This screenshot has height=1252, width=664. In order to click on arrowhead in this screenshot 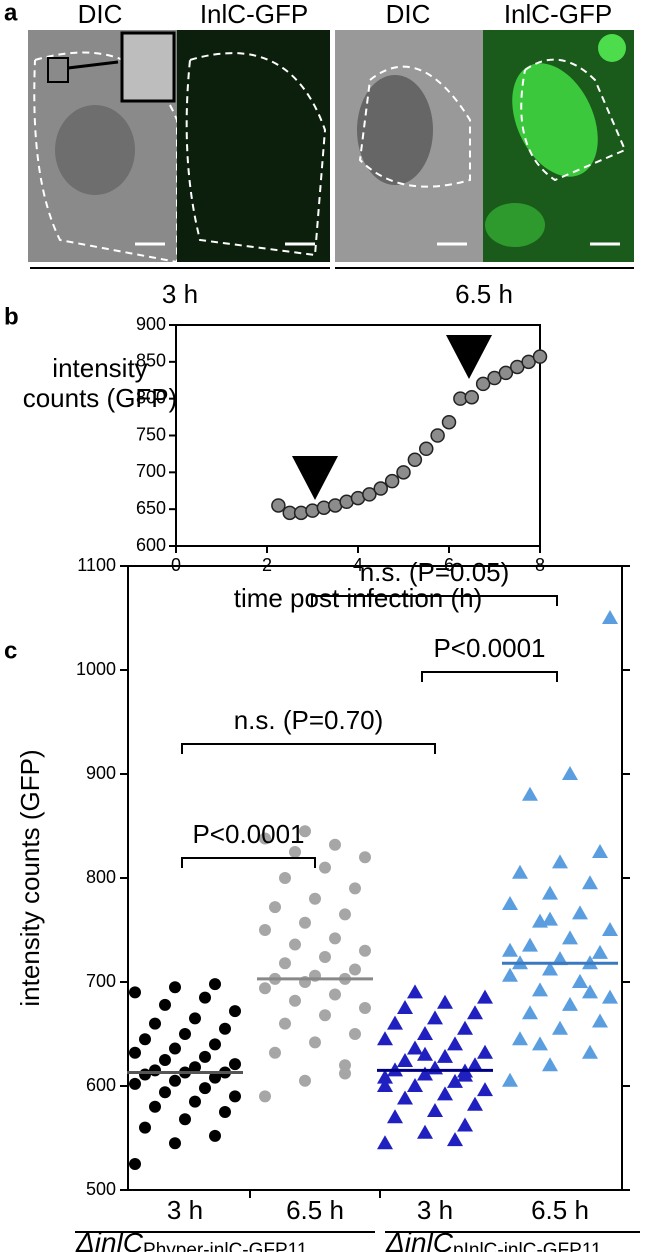, I will do `click(315, 478)`.